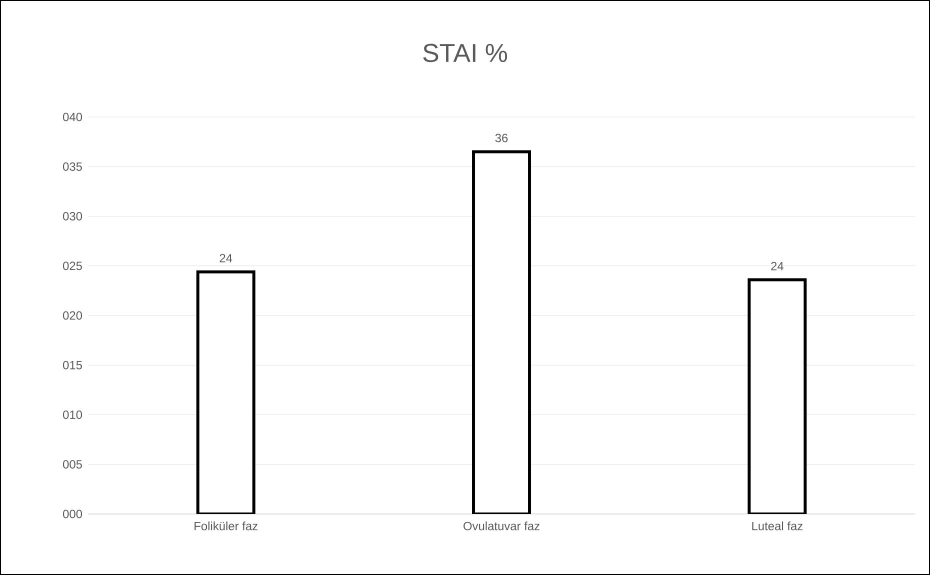 This screenshot has height=575, width=930. I want to click on y-tick-label: 015, so click(72, 365).